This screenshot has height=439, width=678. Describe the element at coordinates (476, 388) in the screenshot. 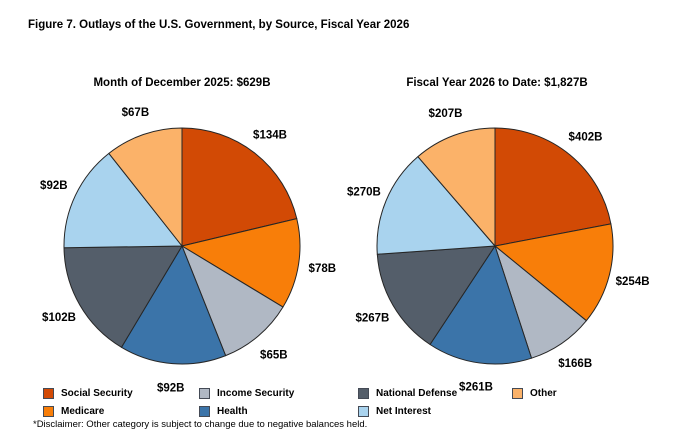

I see `pie-value-label-health: $261B` at that location.